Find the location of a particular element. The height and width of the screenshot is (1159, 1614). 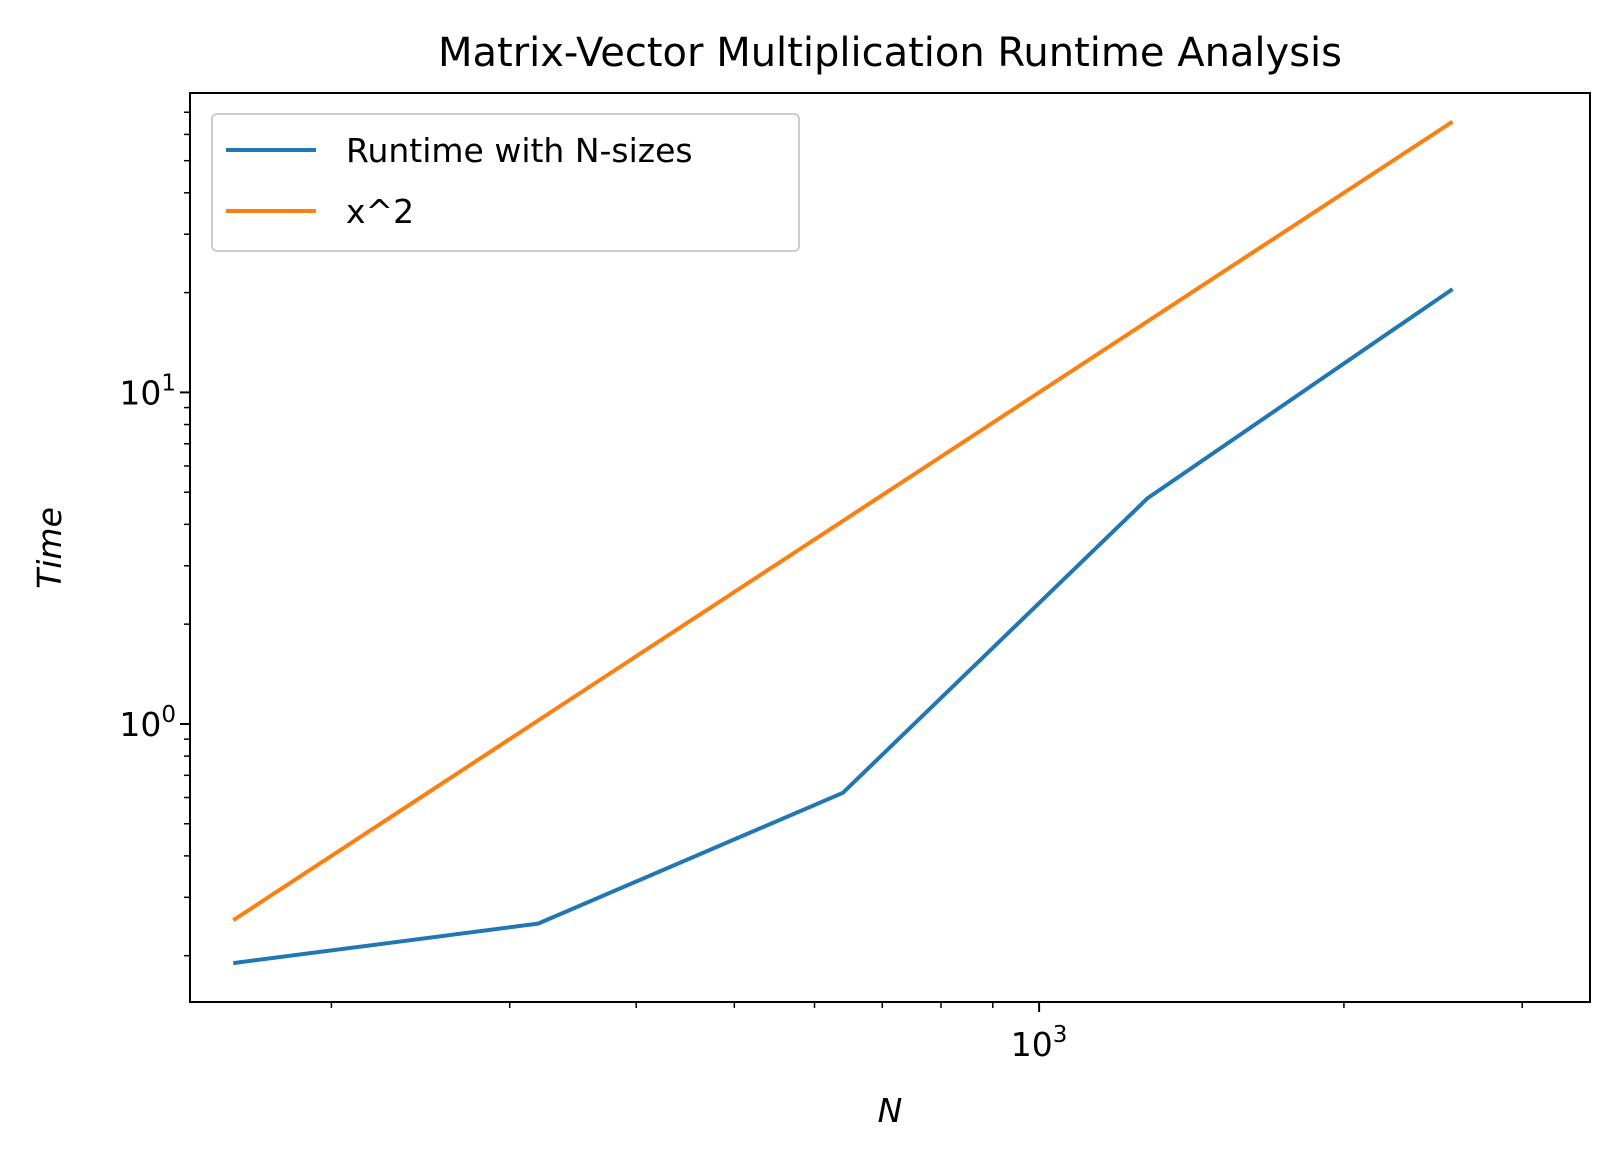

legend: Runtime with N-sizes x^2 is located at coordinates (505, 182).